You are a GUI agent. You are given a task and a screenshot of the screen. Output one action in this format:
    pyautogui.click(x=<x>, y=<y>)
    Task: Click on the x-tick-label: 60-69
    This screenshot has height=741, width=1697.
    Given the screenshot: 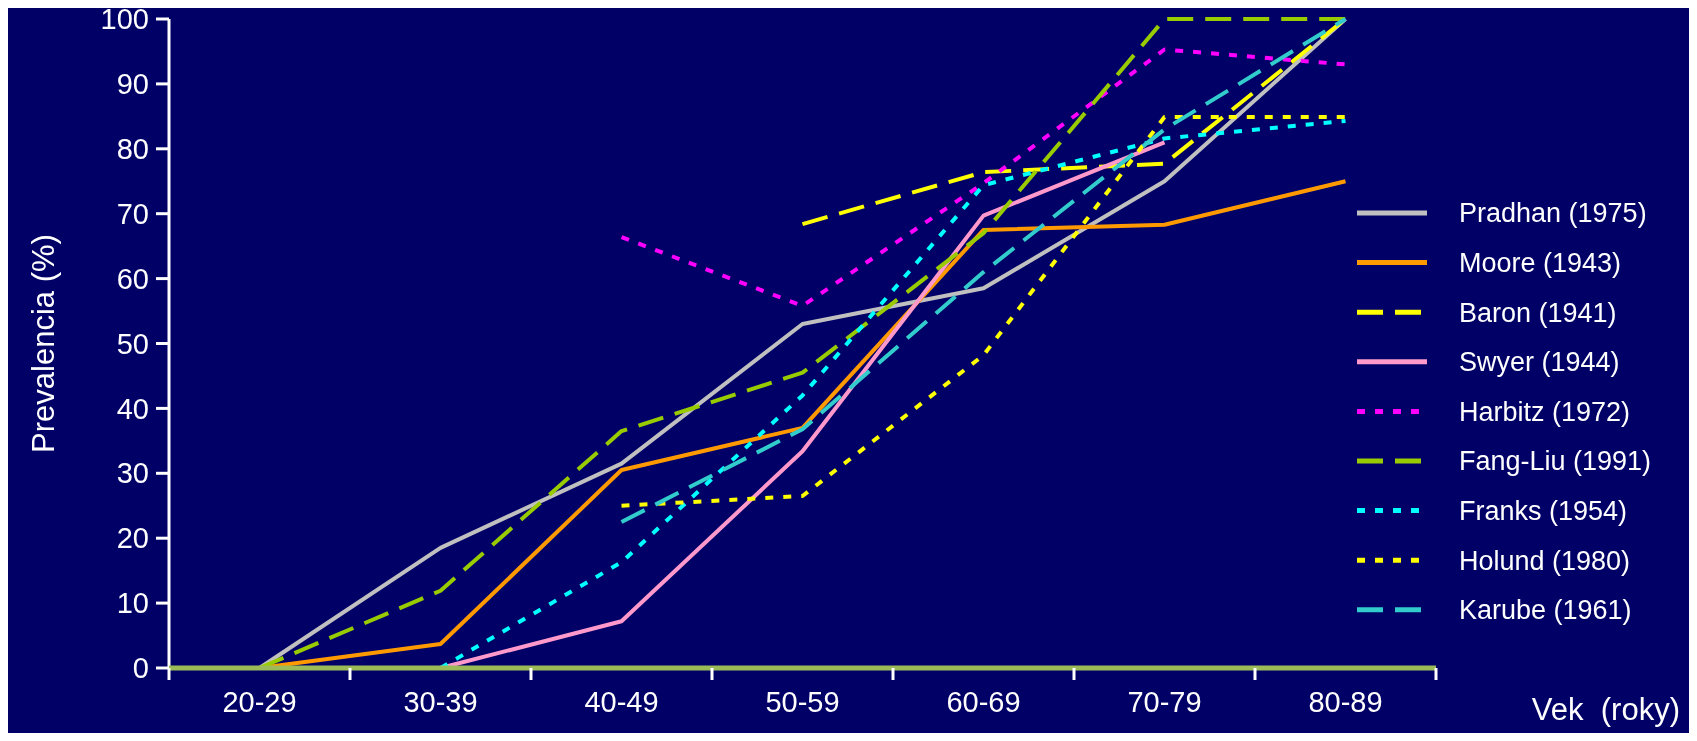 What is the action you would take?
    pyautogui.click(x=983, y=702)
    